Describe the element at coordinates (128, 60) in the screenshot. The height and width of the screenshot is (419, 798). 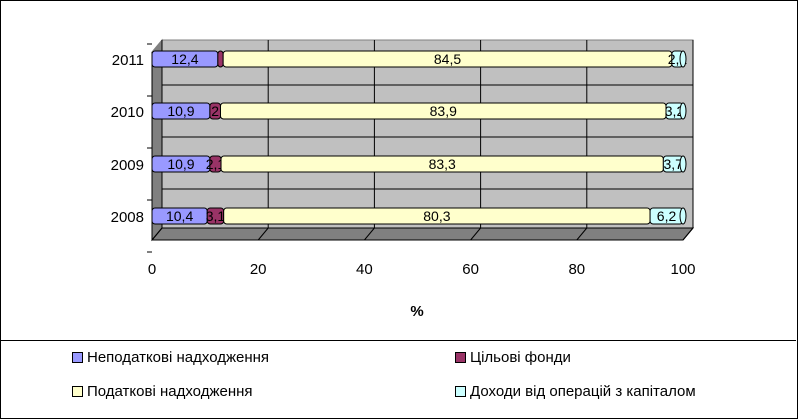
I see `y-category-label: 2011` at that location.